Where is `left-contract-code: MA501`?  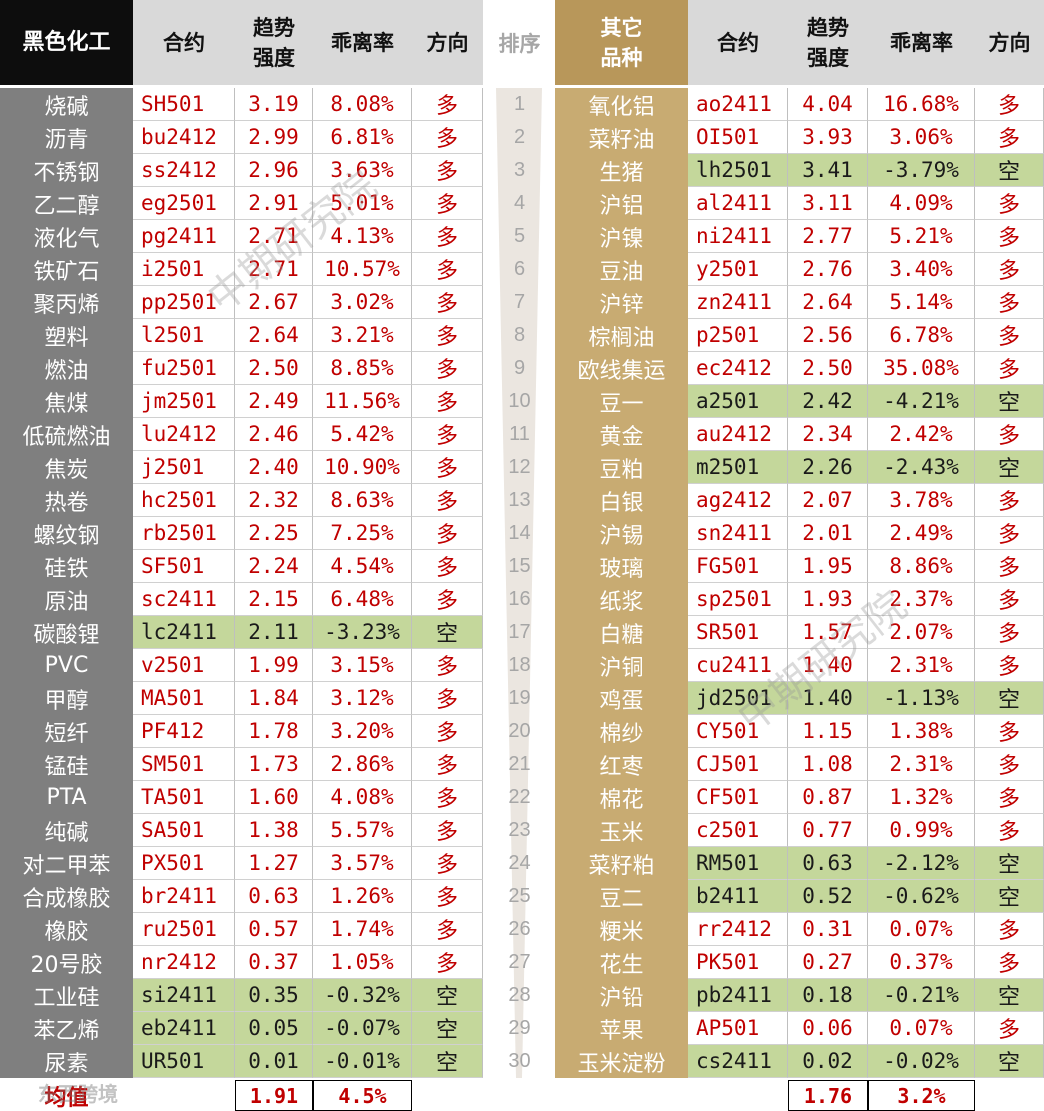
left-contract-code: MA501 is located at coordinates (184, 698).